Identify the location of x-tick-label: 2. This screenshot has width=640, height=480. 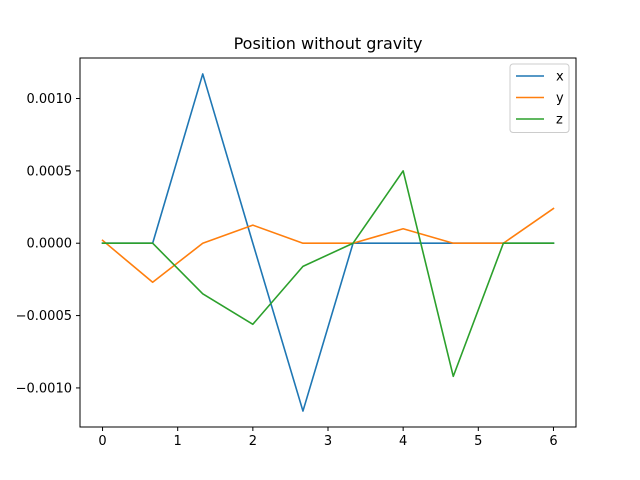
(253, 441).